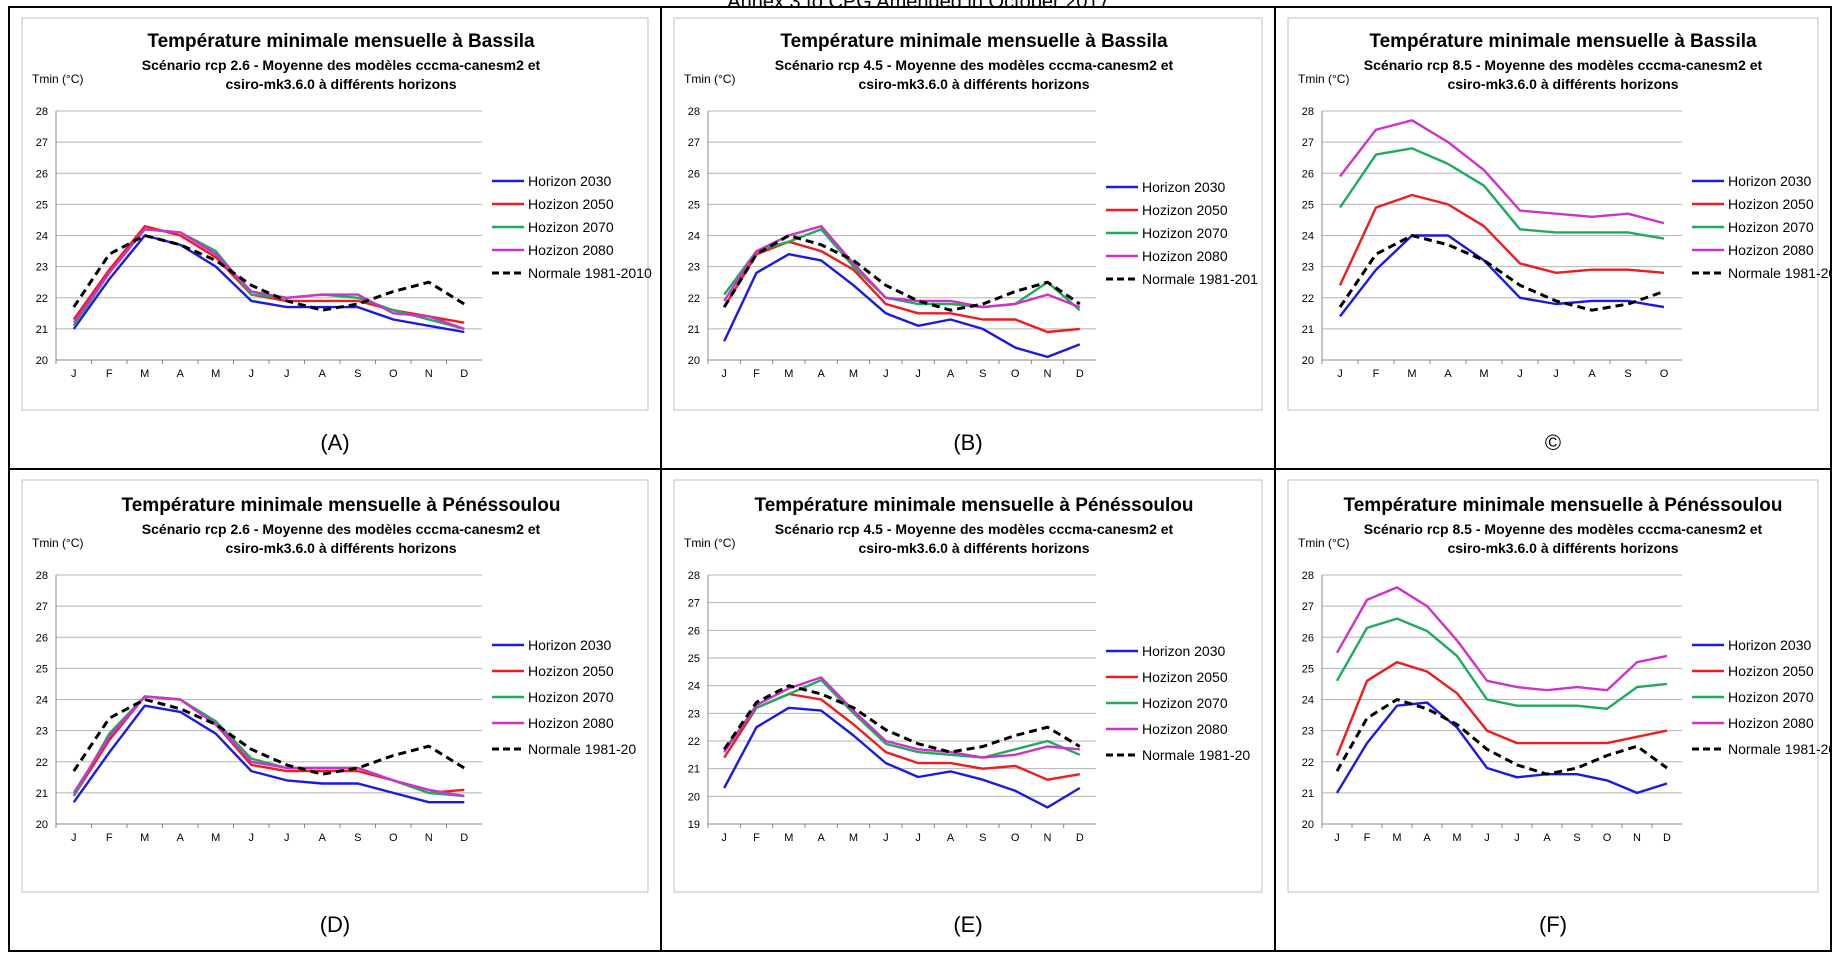 The width and height of the screenshot is (1837, 954). What do you see at coordinates (1553, 924) in the screenshot?
I see `panel-label: (F)` at bounding box center [1553, 924].